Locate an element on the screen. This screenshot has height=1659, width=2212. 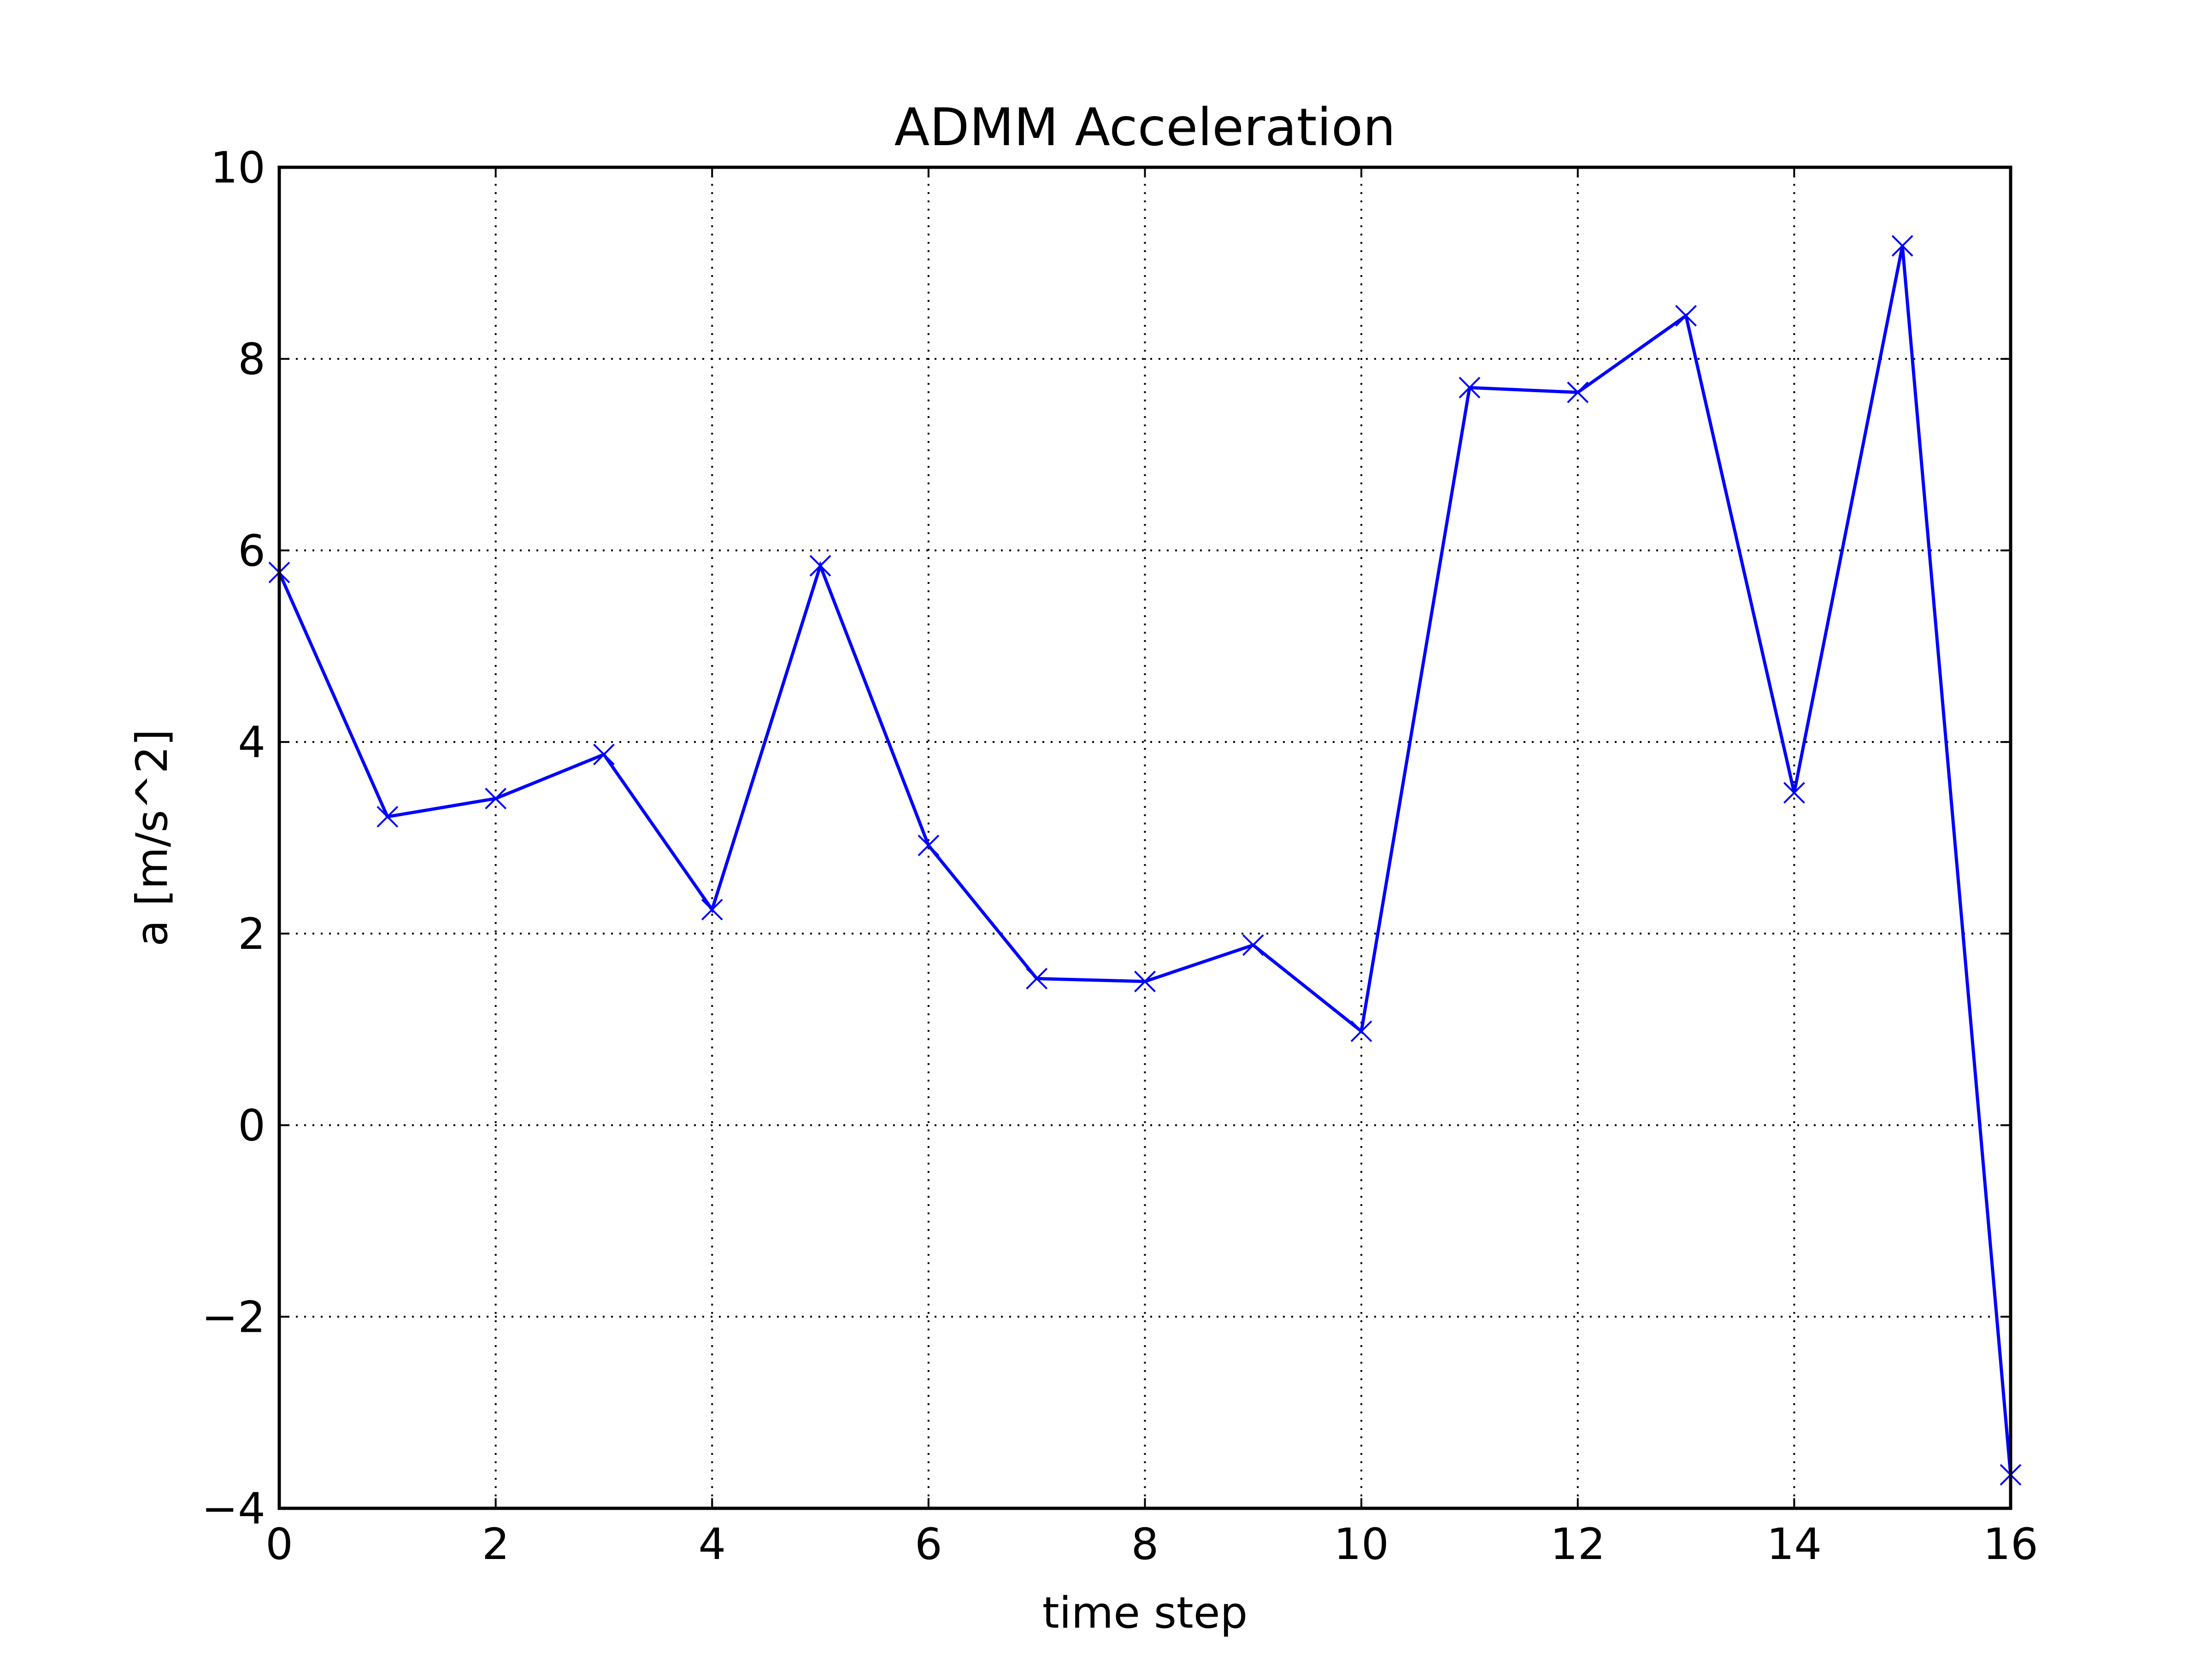
y-tick-label: −4 is located at coordinates (233, 1509).